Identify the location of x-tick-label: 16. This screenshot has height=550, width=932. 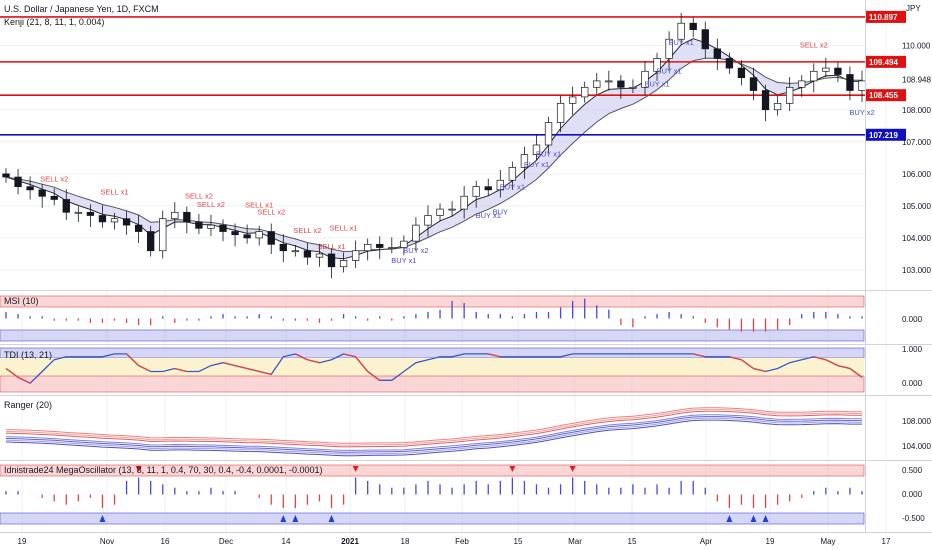
(165, 541).